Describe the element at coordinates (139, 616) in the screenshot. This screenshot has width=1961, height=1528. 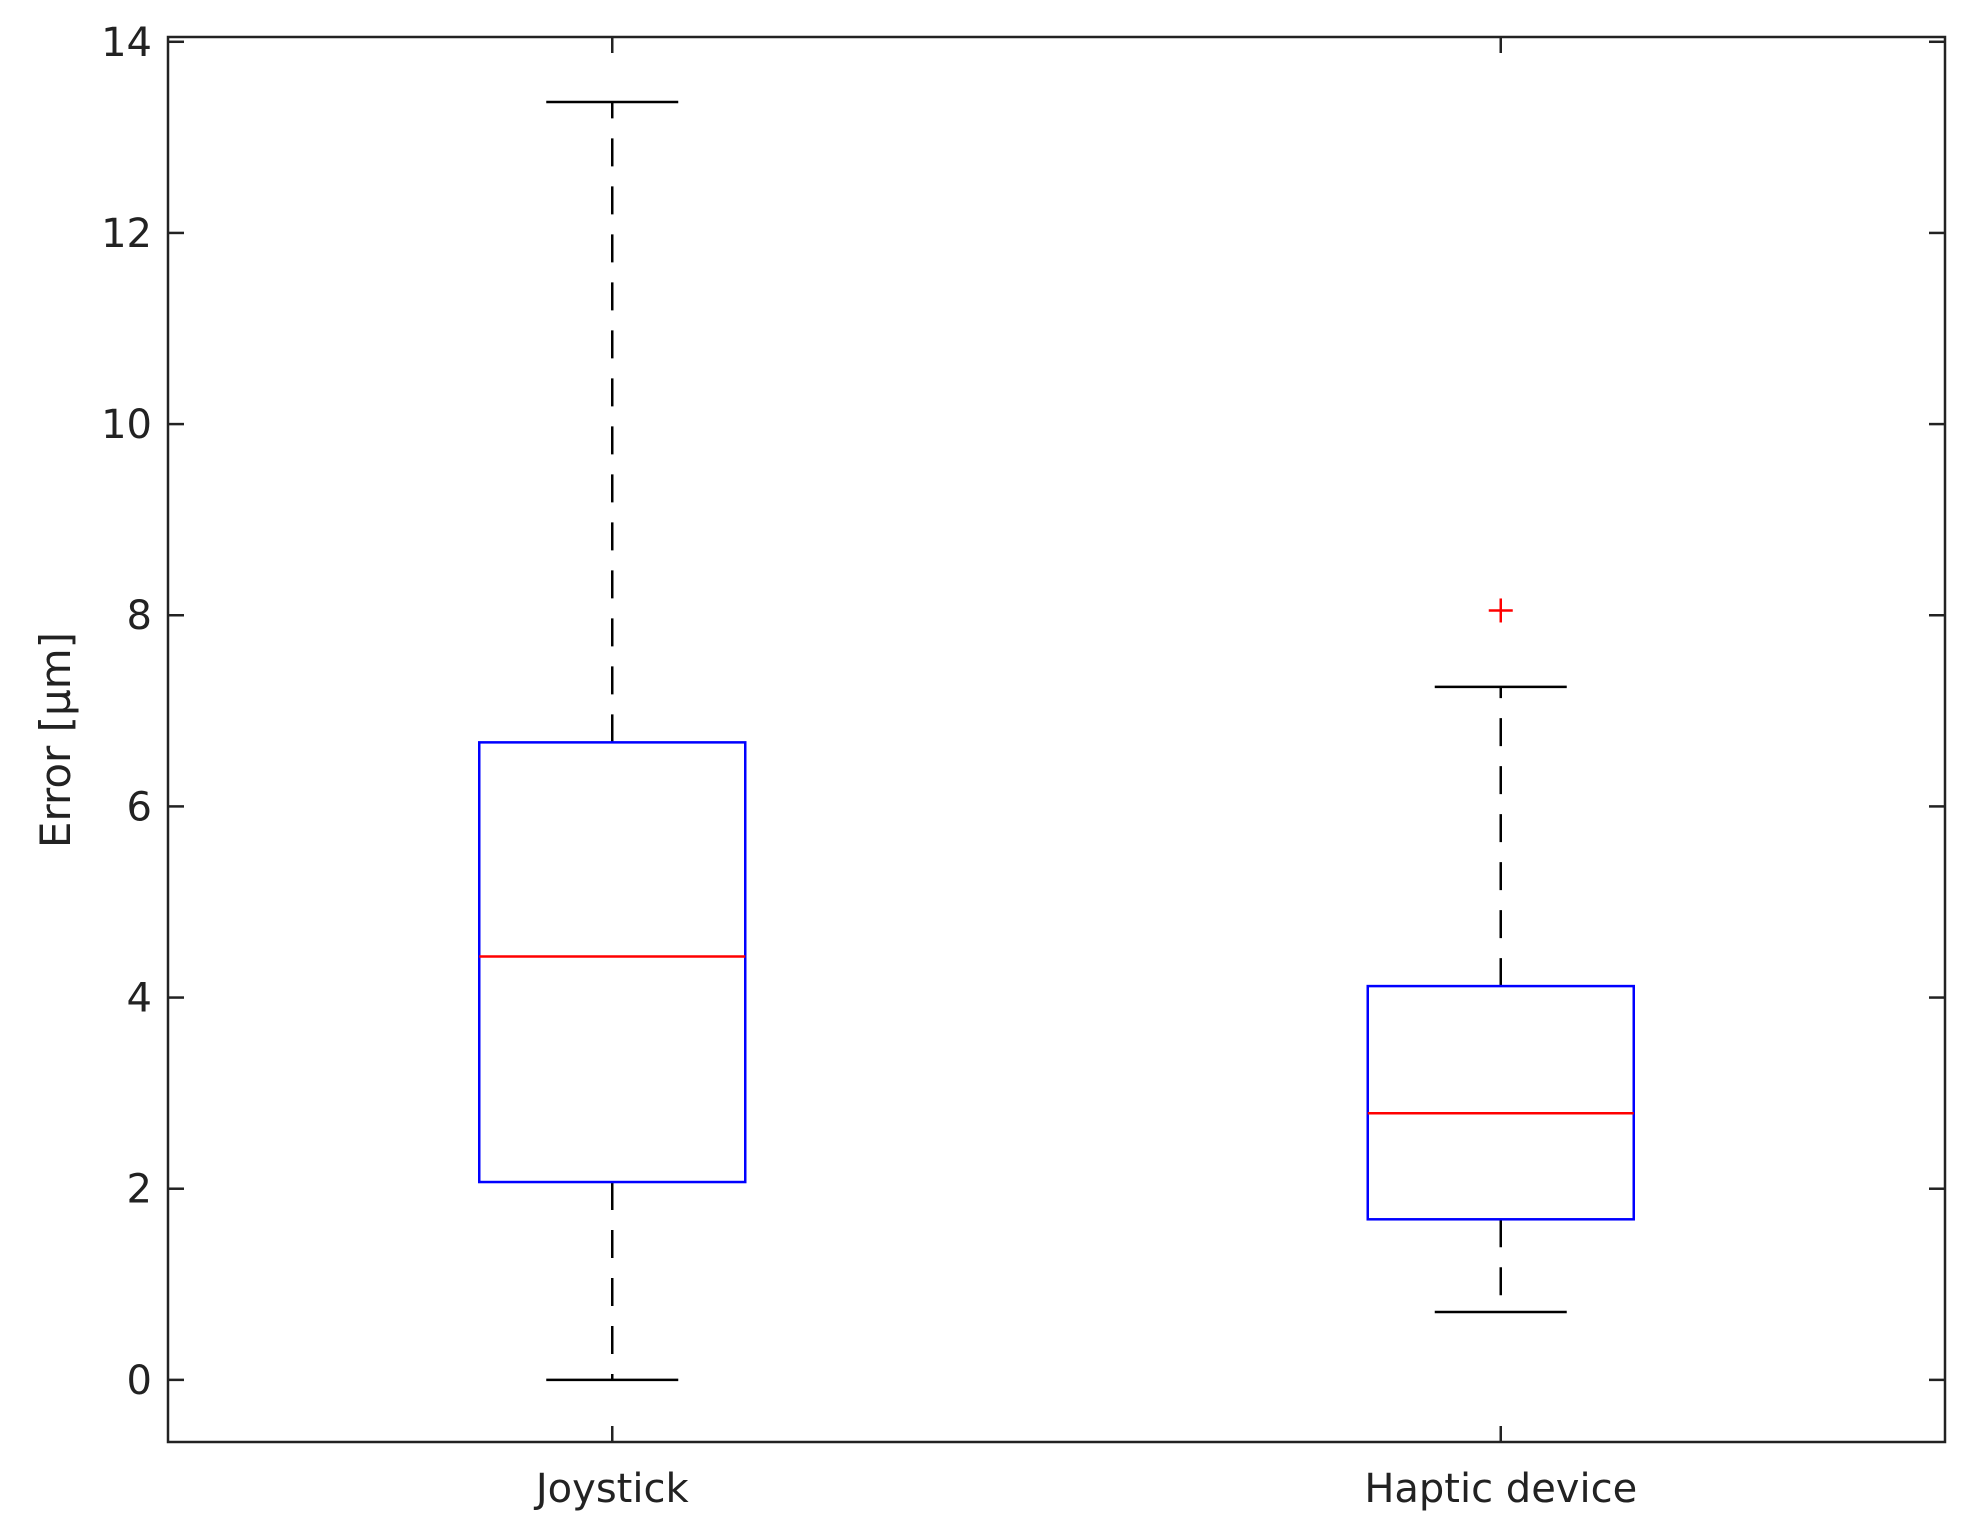
I see `y-tick-label: 8` at that location.